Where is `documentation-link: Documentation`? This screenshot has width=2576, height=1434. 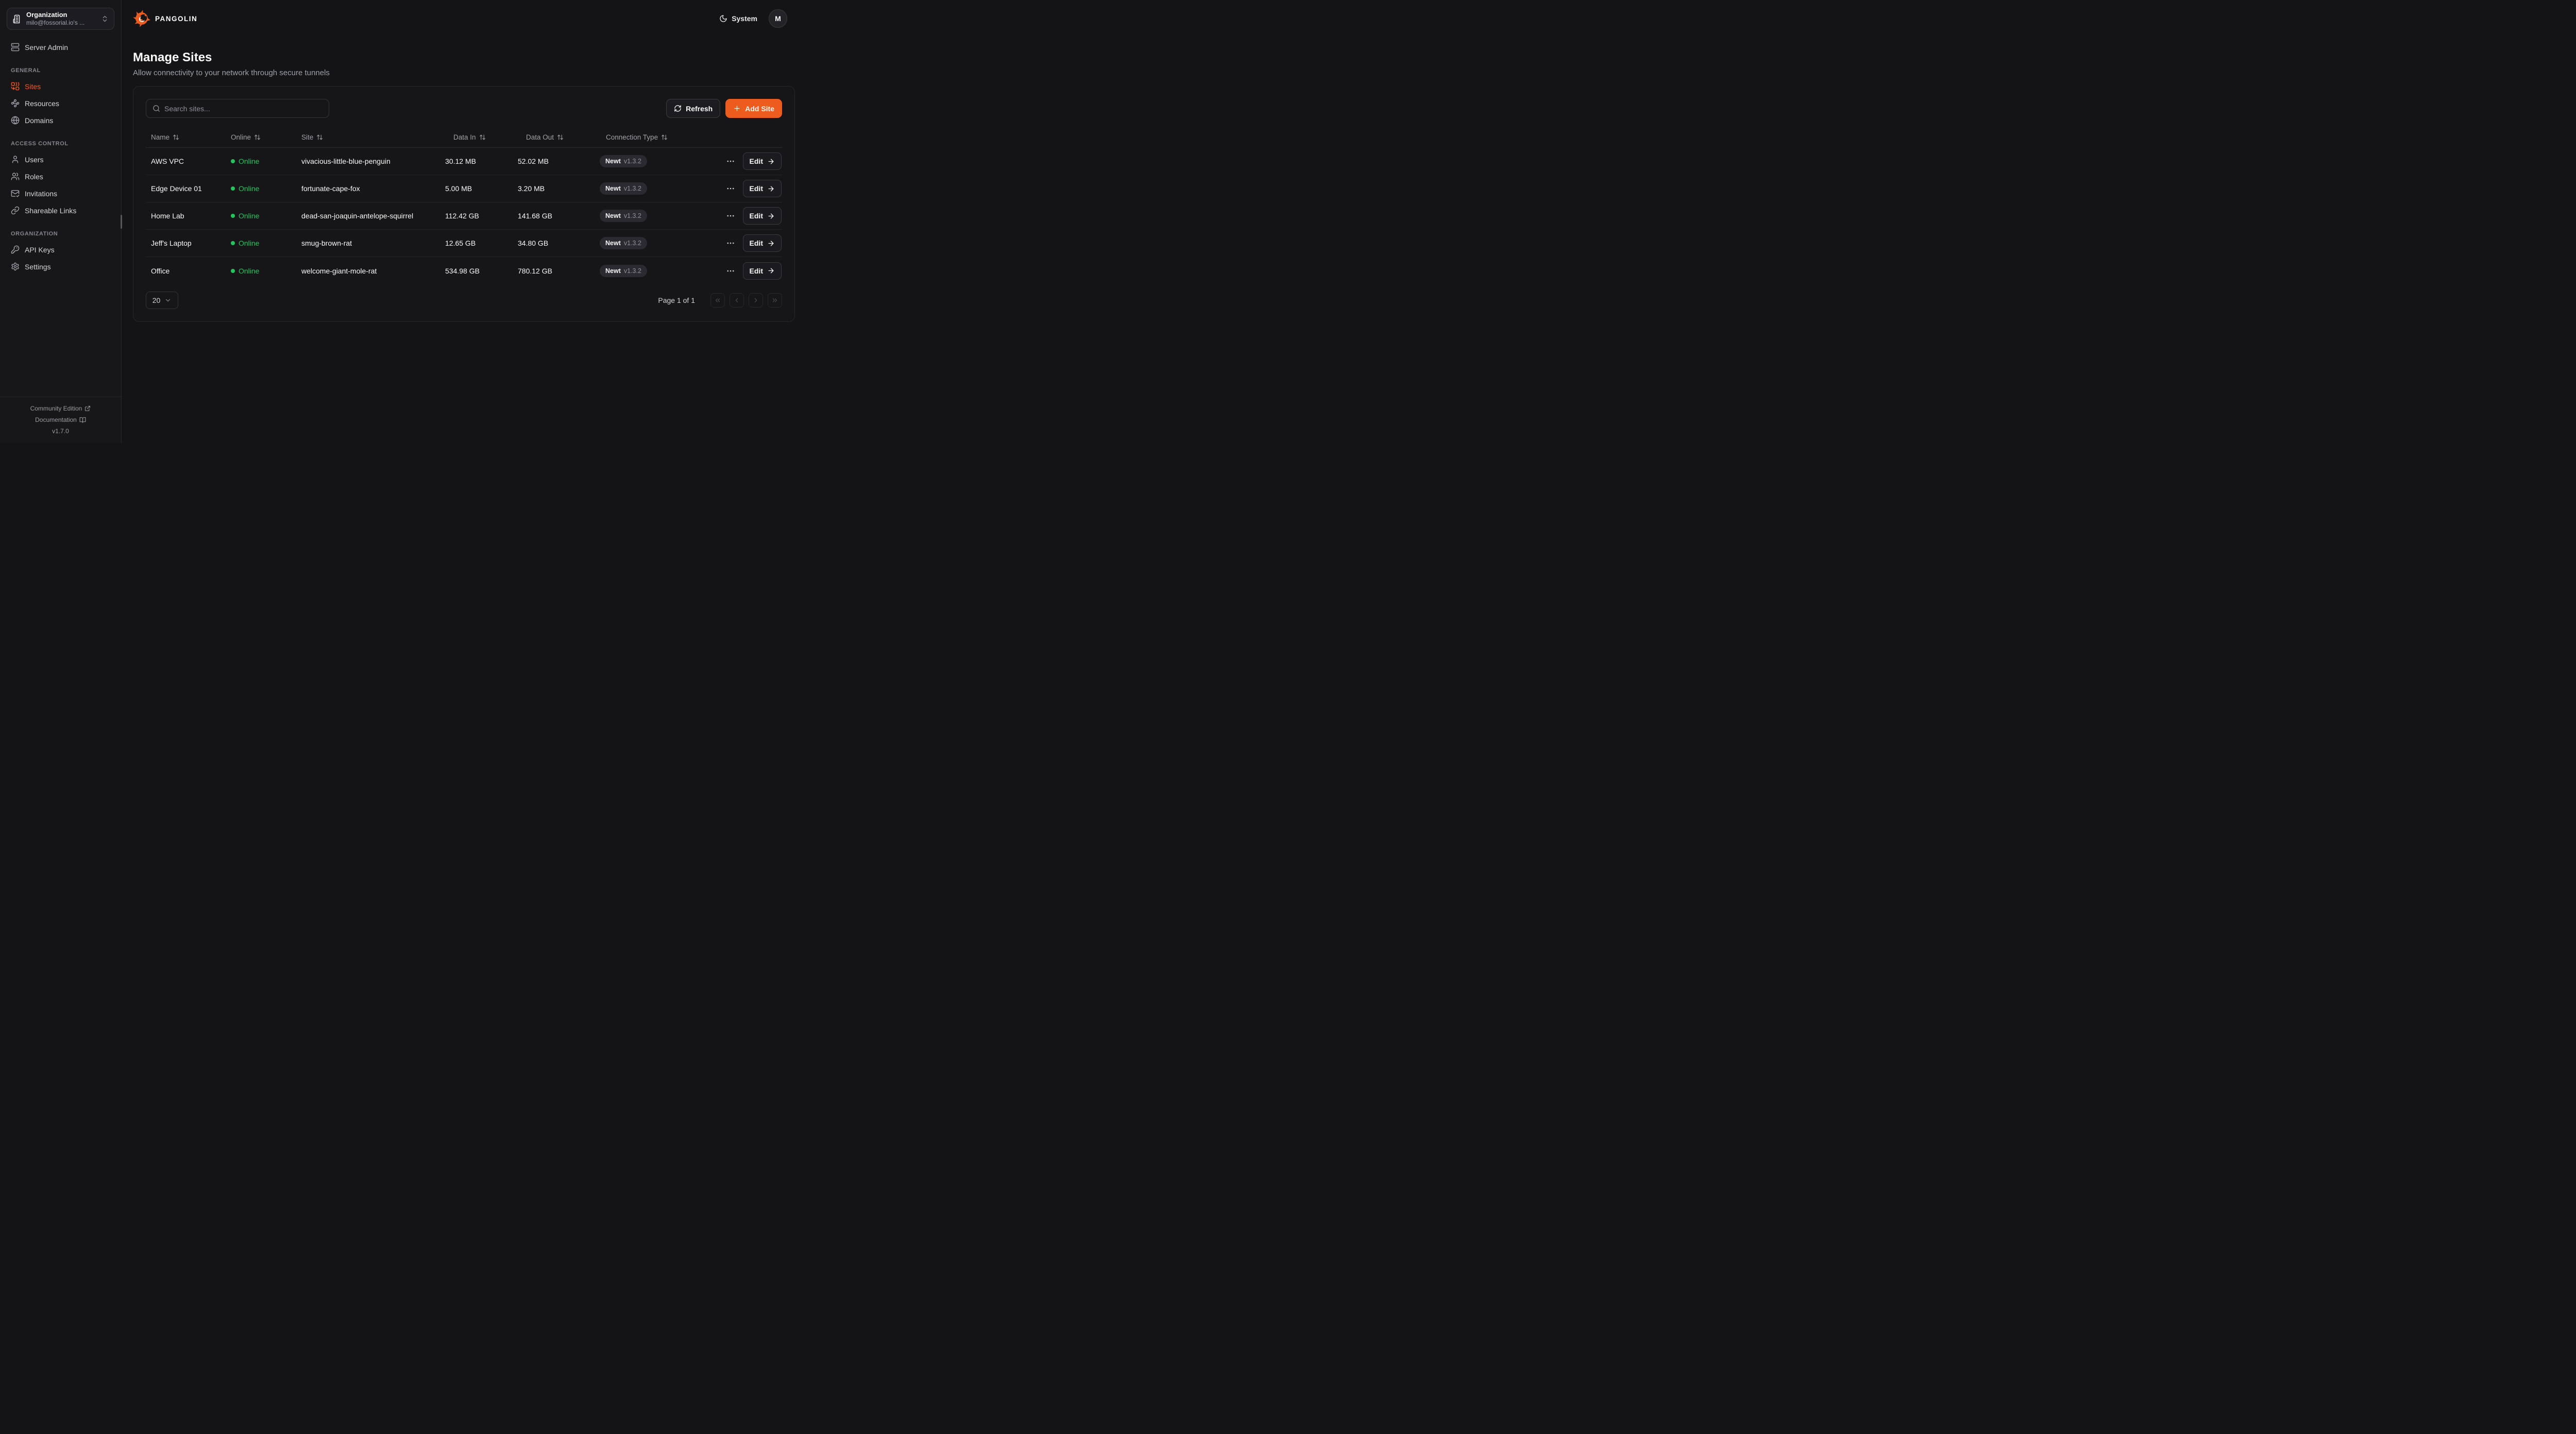
documentation-link: Documentation is located at coordinates (60, 419).